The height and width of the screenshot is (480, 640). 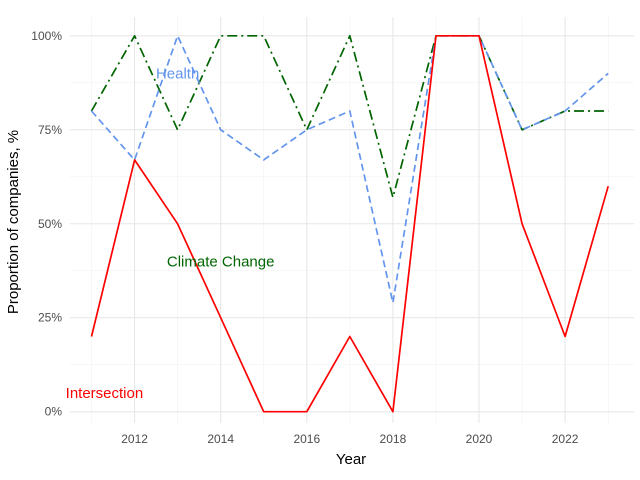 I want to click on y-tick-label: 0%, so click(x=54, y=412).